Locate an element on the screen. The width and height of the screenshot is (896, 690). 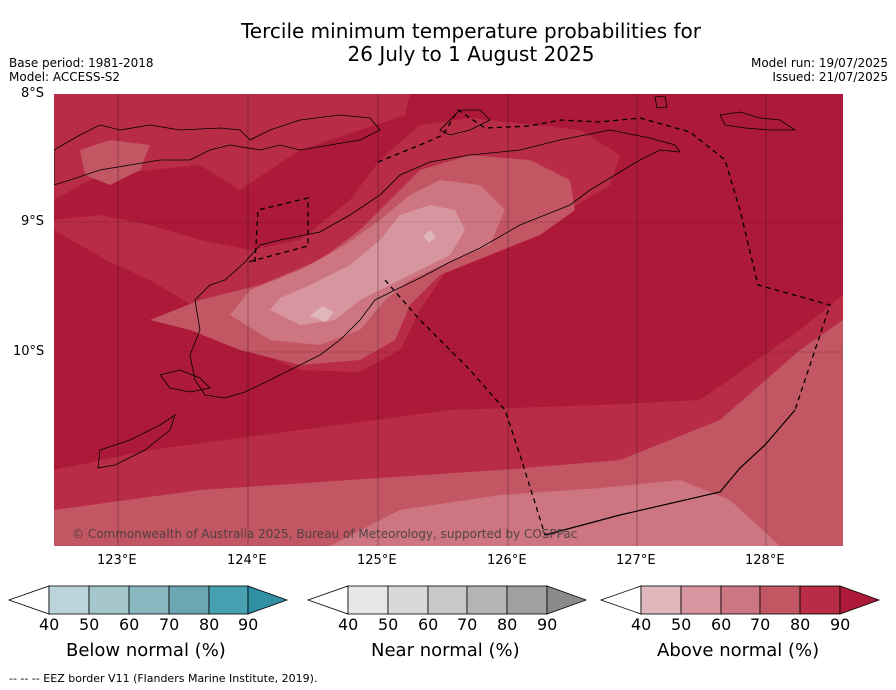
contour-40-b is located at coordinates (429, 236).